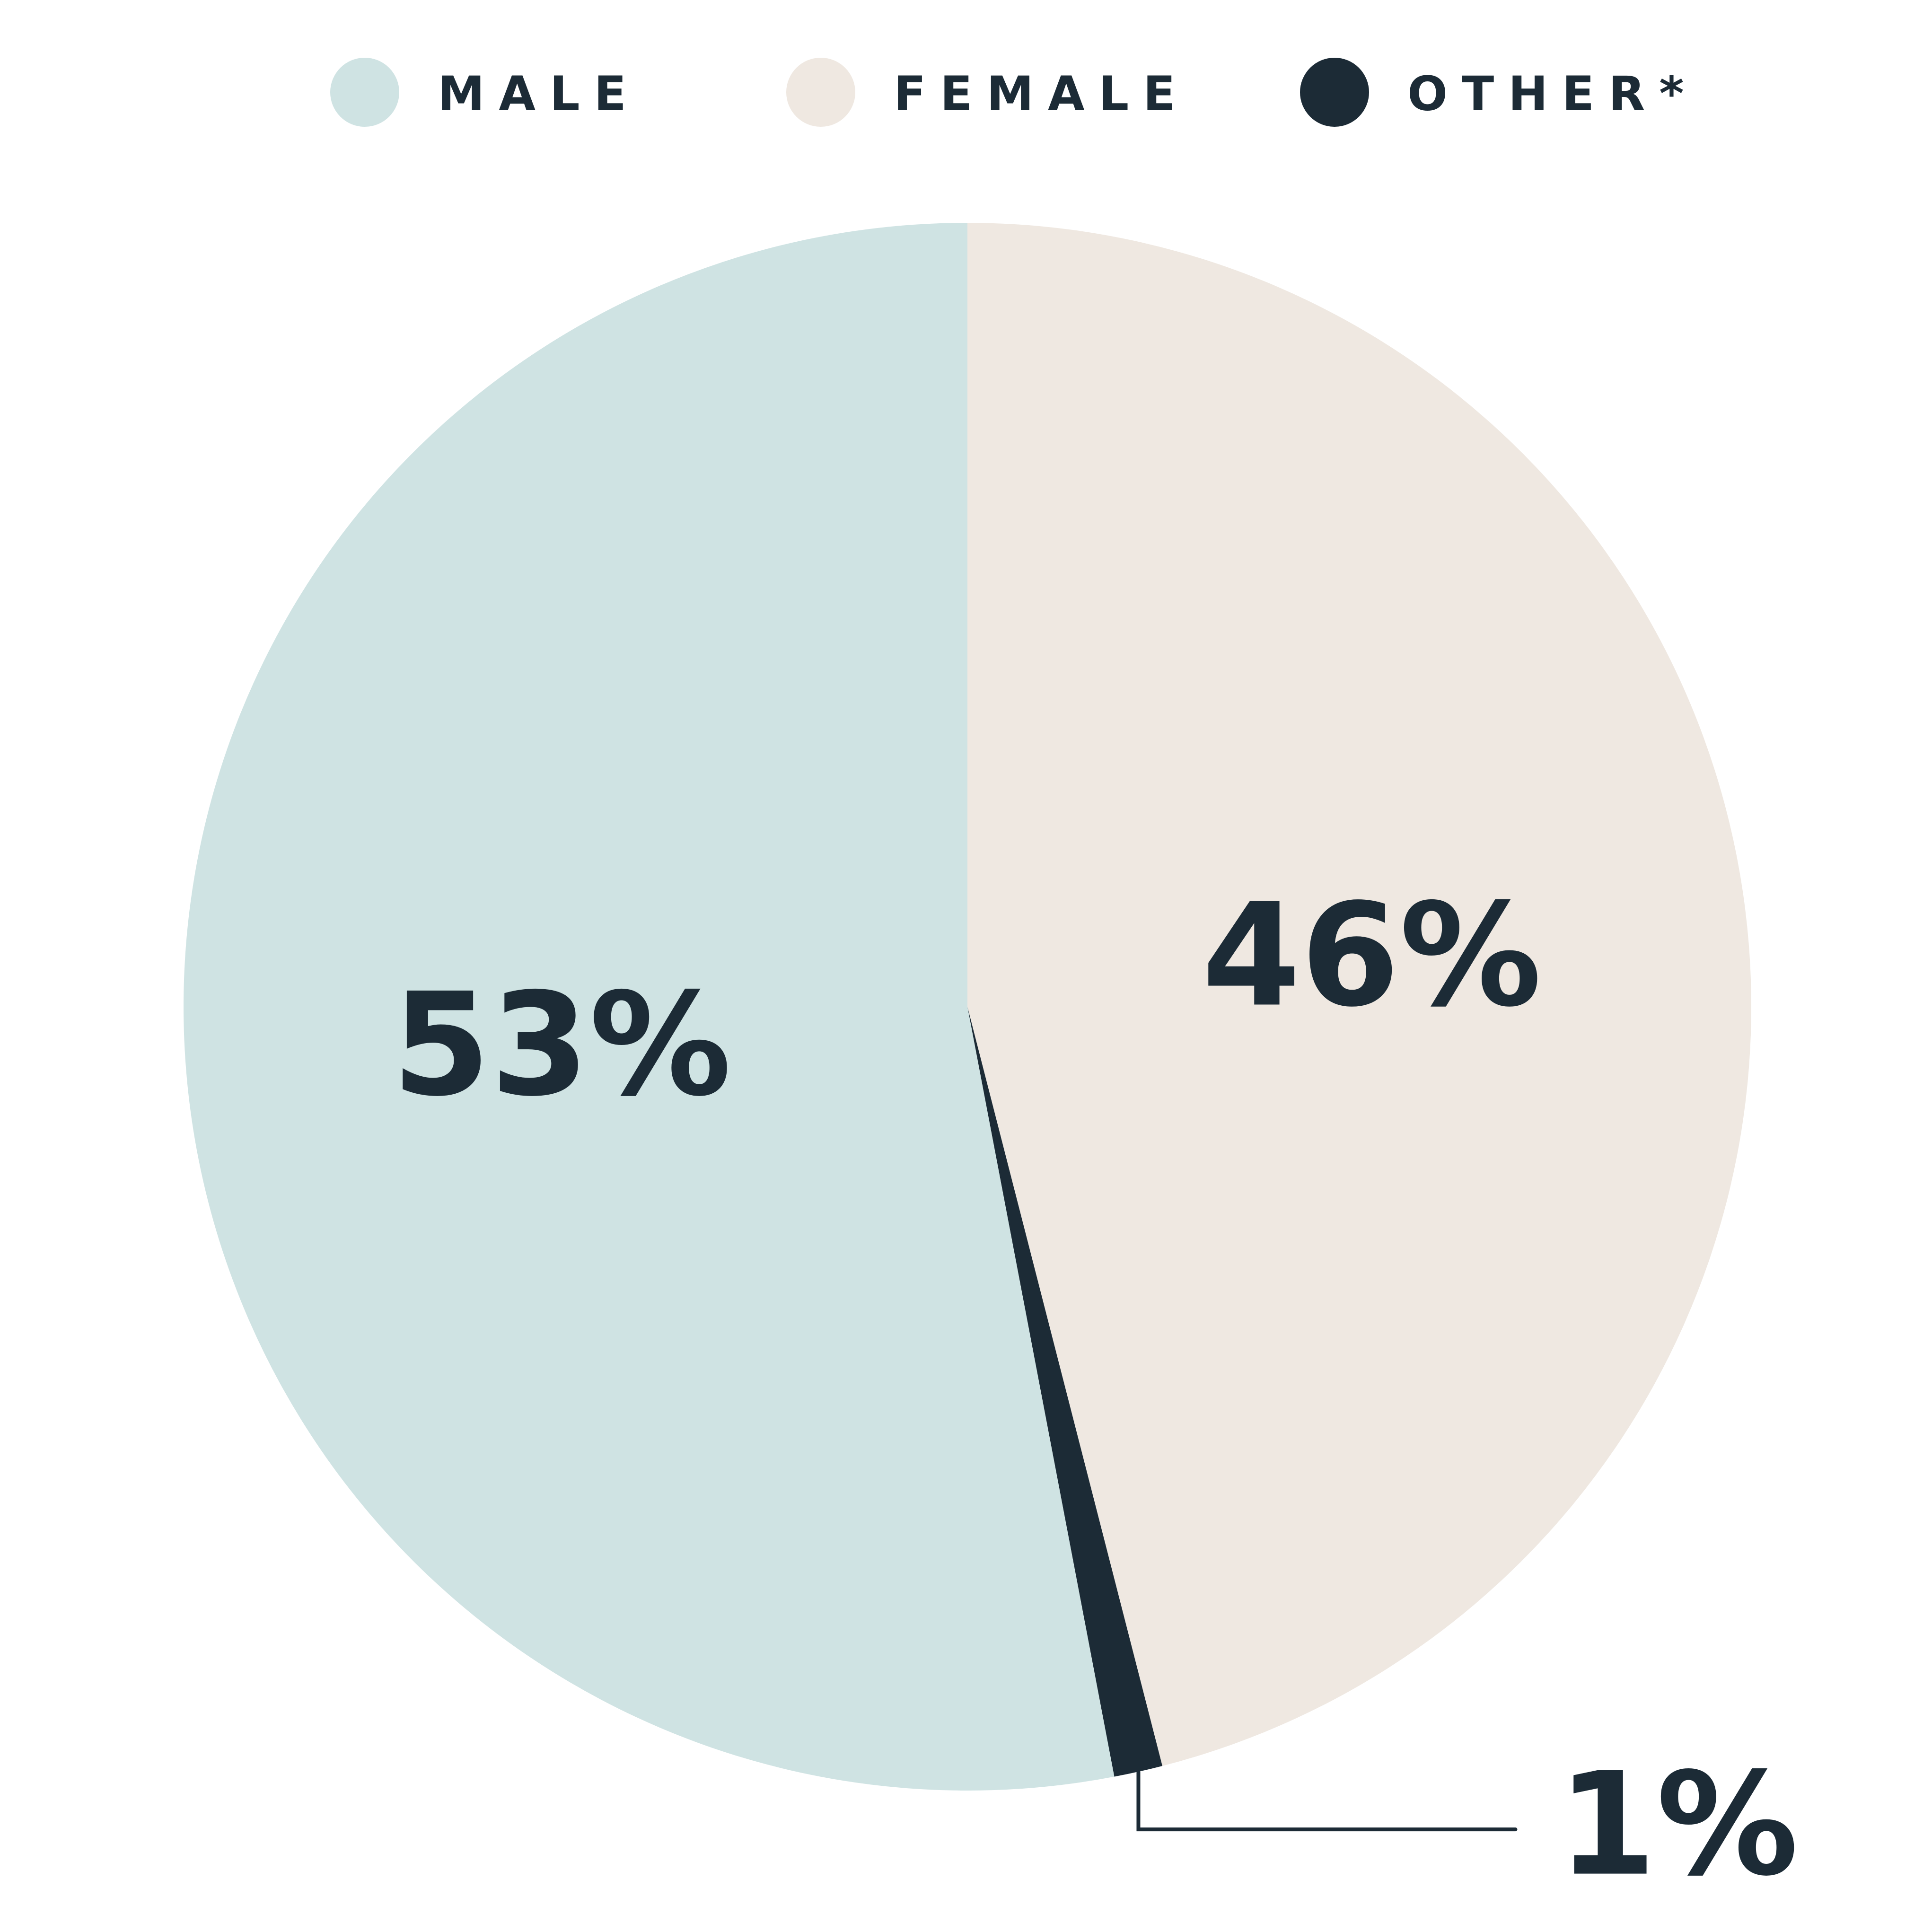  What do you see at coordinates (1327, 1801) in the screenshot?
I see `leader-line` at bounding box center [1327, 1801].